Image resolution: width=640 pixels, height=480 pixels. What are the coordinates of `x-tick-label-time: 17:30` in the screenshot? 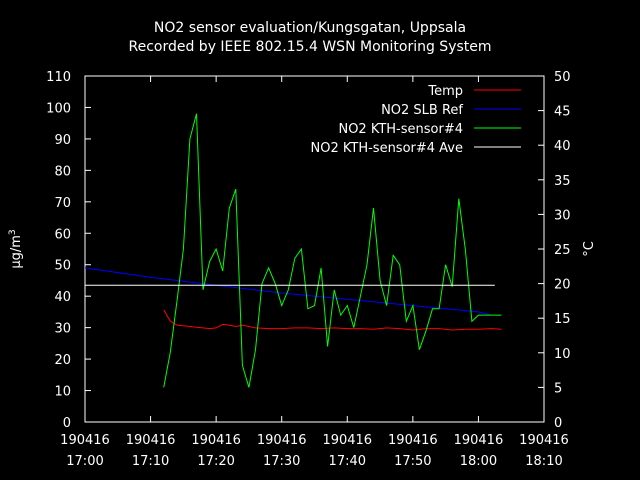 It's located at (281, 461).